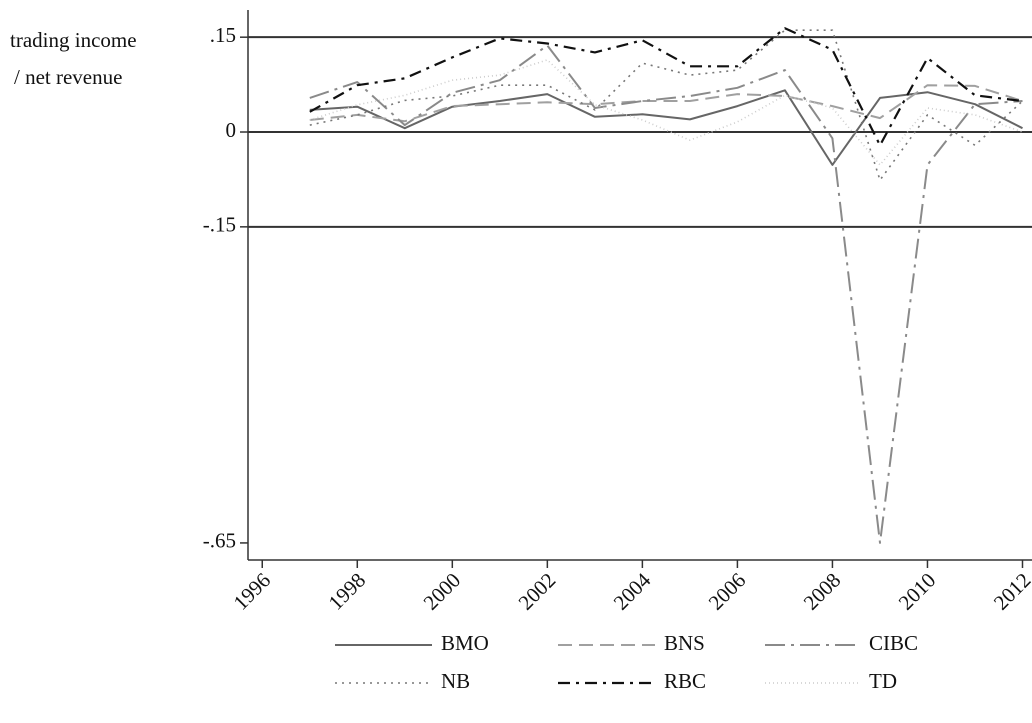  Describe the element at coordinates (68, 77) in the screenshot. I see `y-axis-label: / net revenue` at that location.